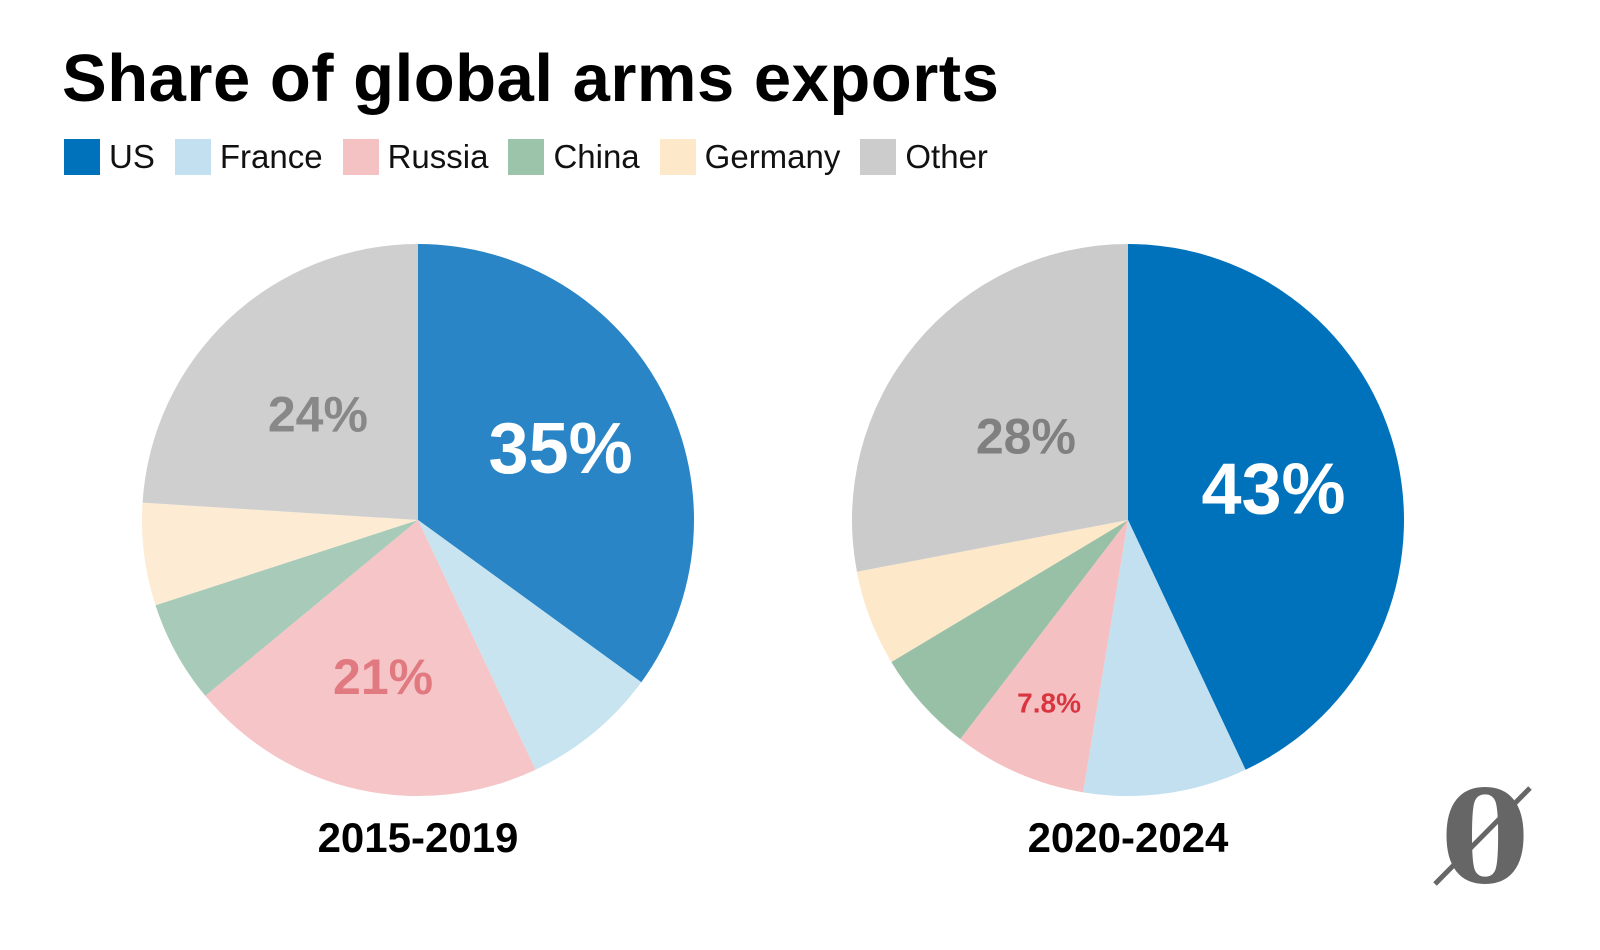 The width and height of the screenshot is (1600, 950). What do you see at coordinates (561, 449) in the screenshot?
I see `data-label-us-2015-2019: 35%` at bounding box center [561, 449].